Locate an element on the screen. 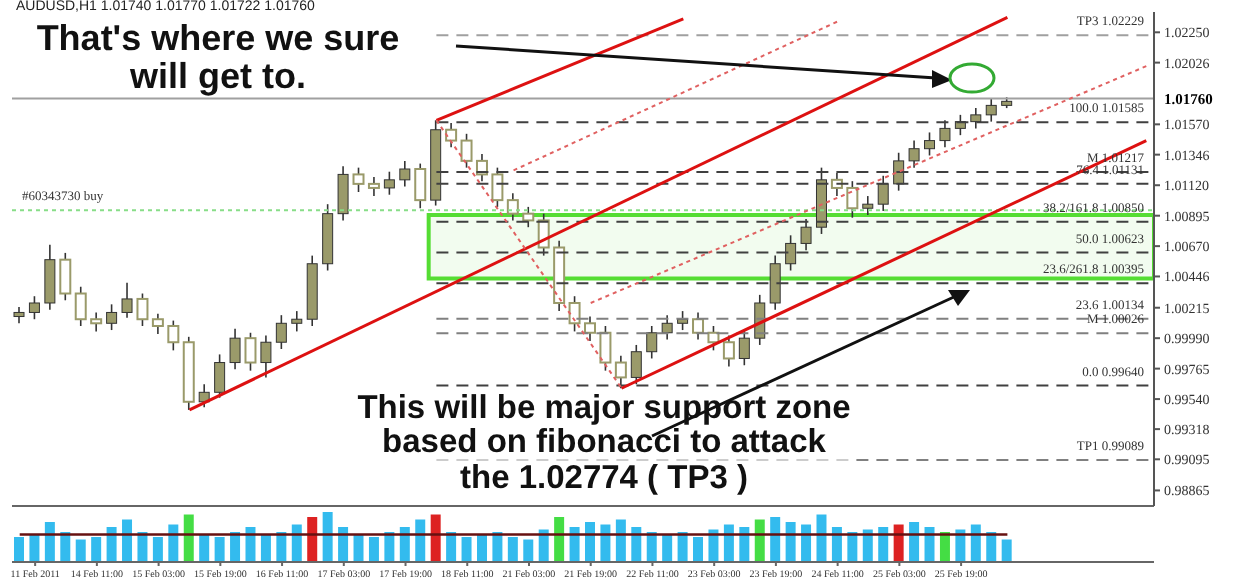  annotation: That's where we sure will get to. is located at coordinates (218, 57).